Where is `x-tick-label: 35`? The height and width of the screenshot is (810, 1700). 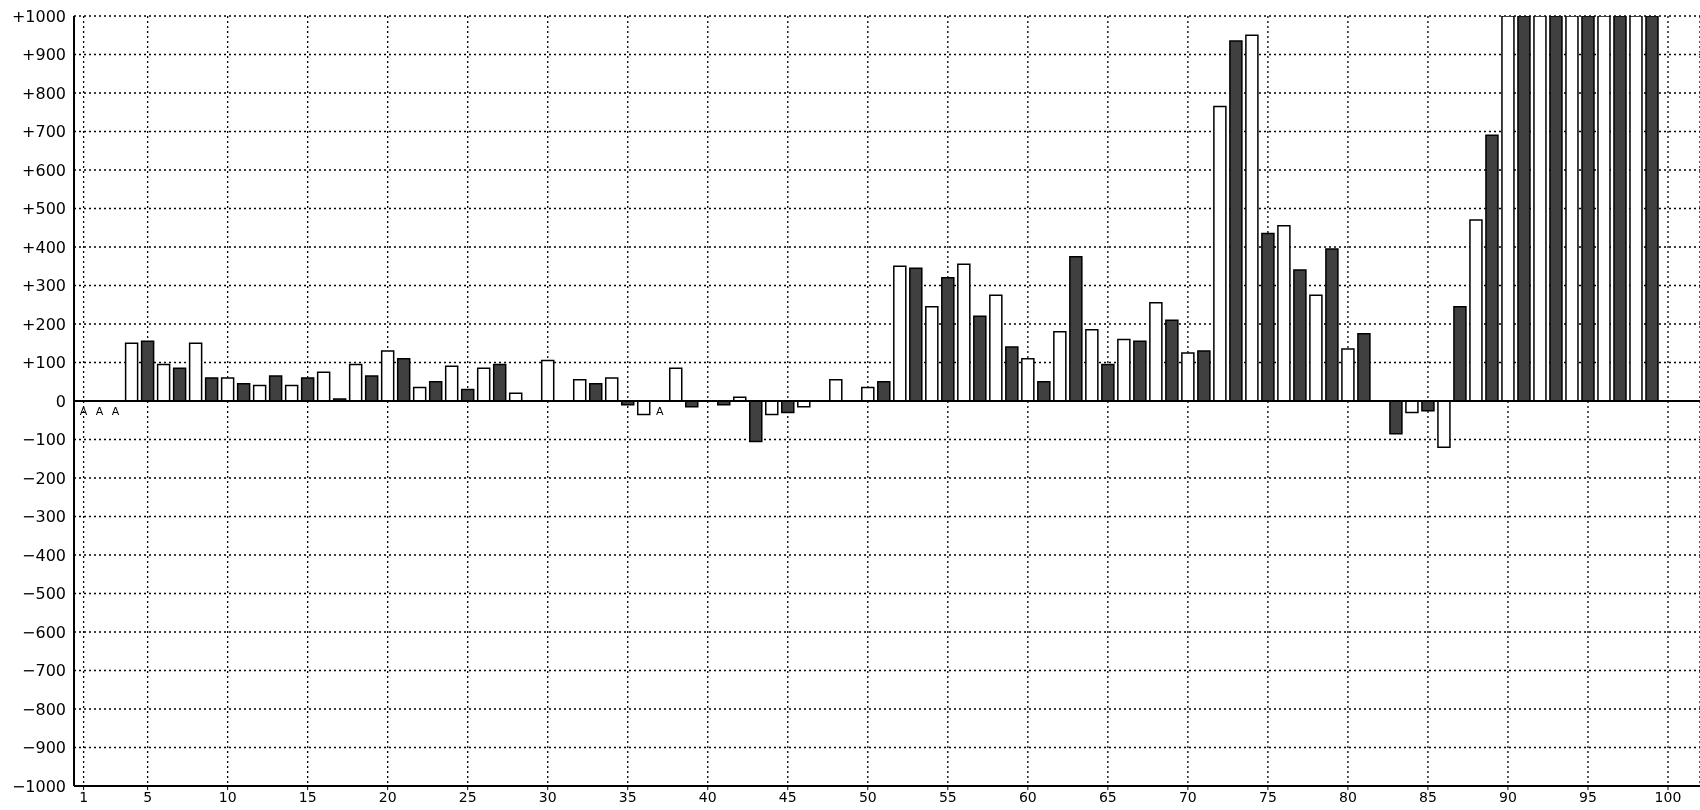
x-tick-label: 35 is located at coordinates (627, 796).